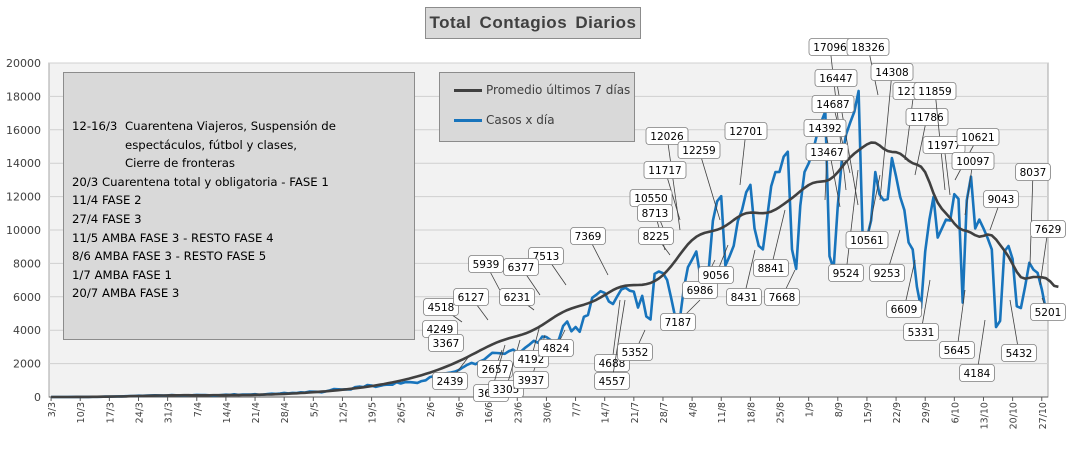 This screenshot has width=1067, height=449. I want to click on data-label: 8841, so click(771, 269).